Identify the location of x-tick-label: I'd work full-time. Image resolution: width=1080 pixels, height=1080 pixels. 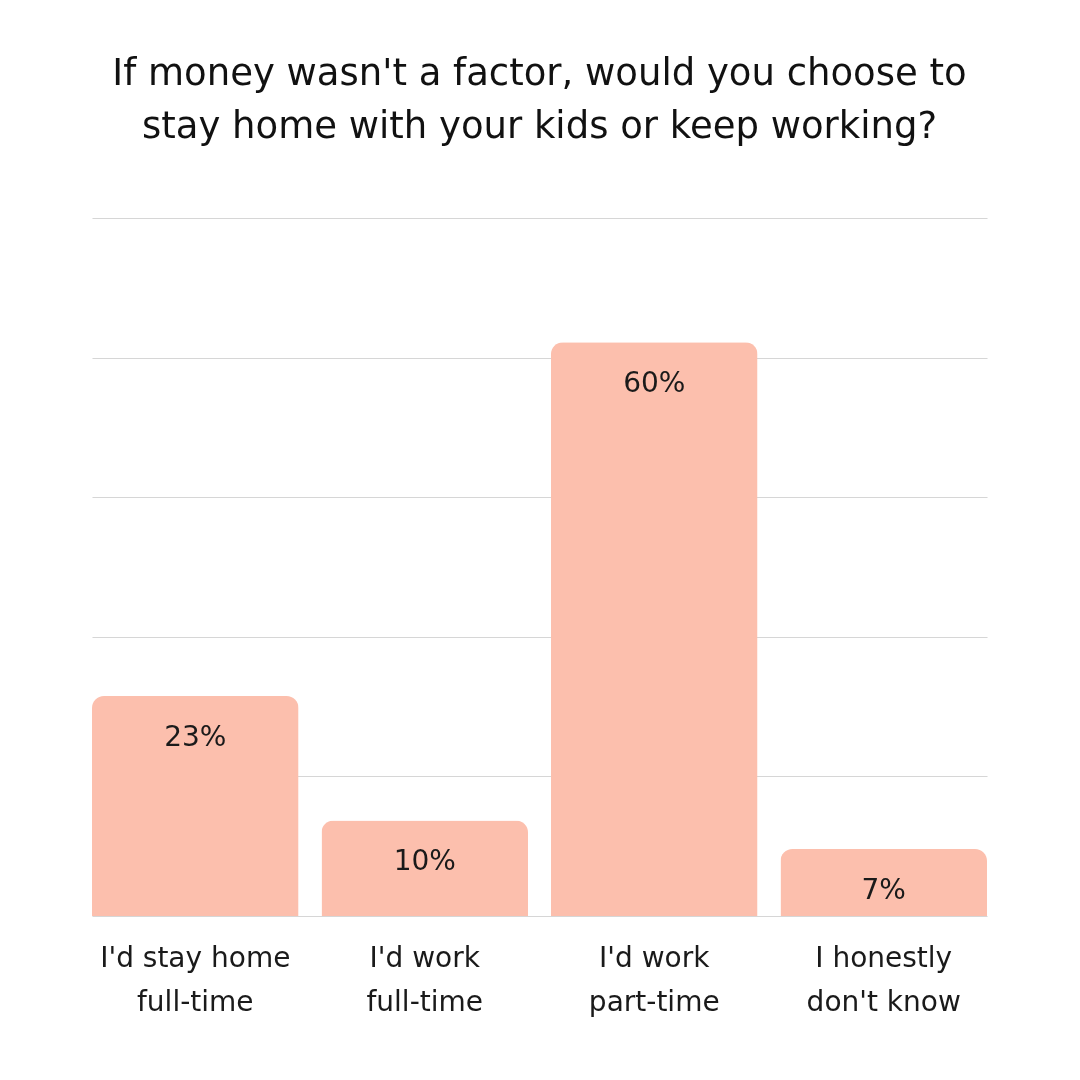
(425, 979).